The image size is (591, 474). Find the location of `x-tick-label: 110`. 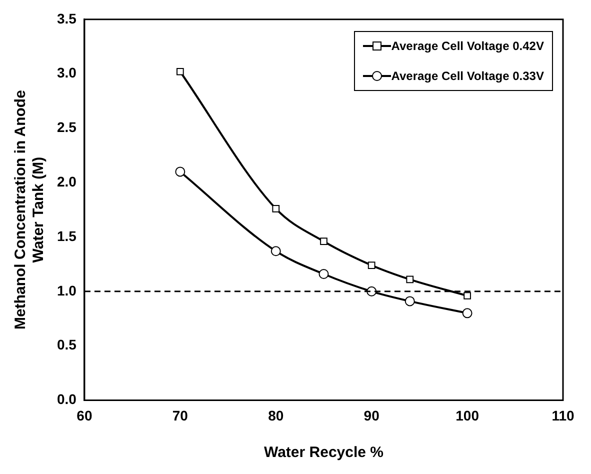

x-tick-label: 110 is located at coordinates (563, 415).